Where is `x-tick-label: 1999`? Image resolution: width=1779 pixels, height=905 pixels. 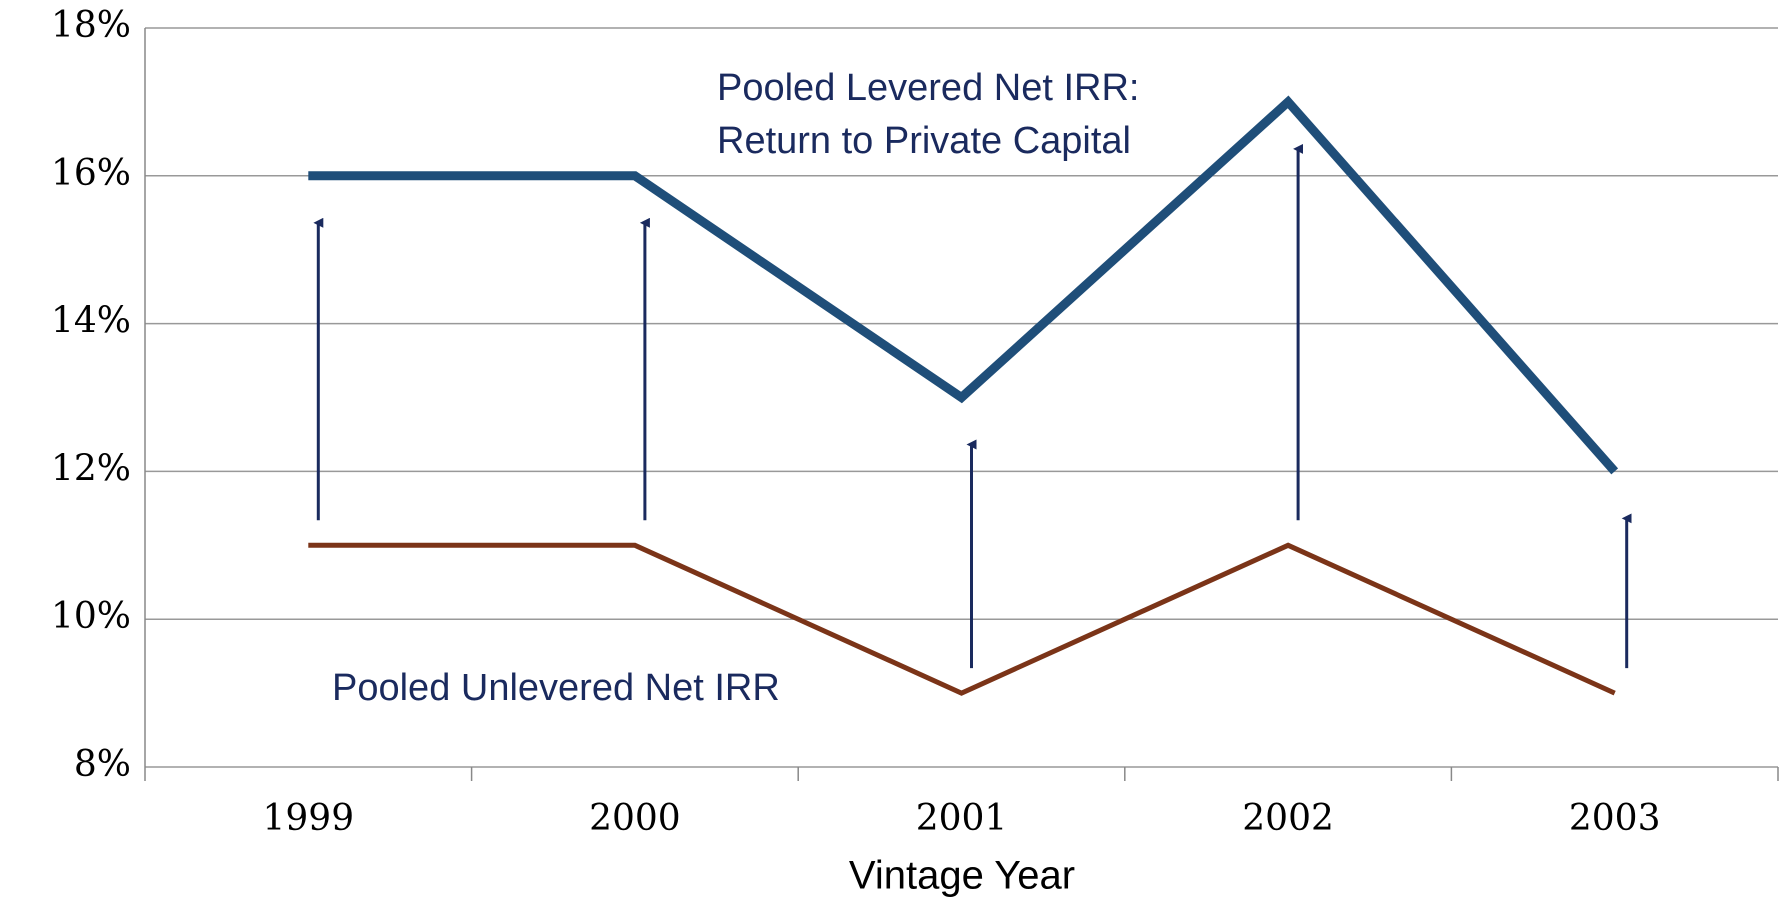
x-tick-label: 1999 is located at coordinates (308, 818).